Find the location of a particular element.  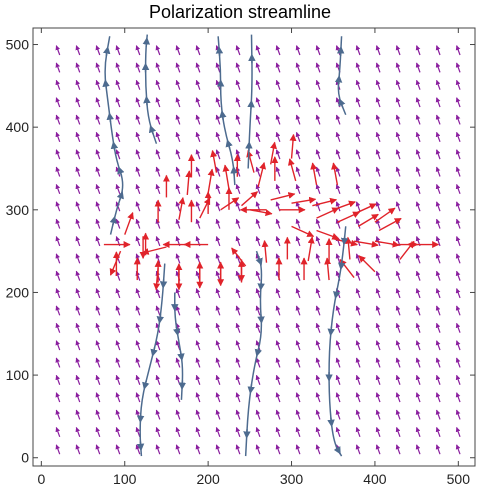

y-tick-label: 500 is located at coordinates (18, 45).